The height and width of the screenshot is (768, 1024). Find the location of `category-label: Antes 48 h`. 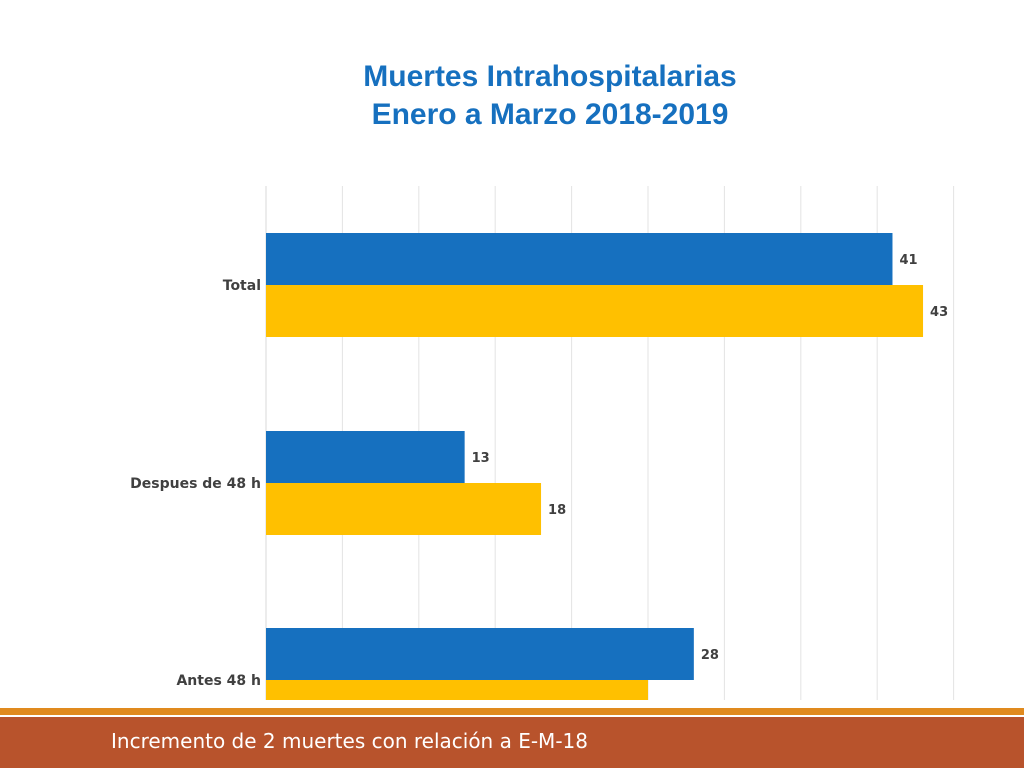

category-label: Antes 48 h is located at coordinates (218, 681).